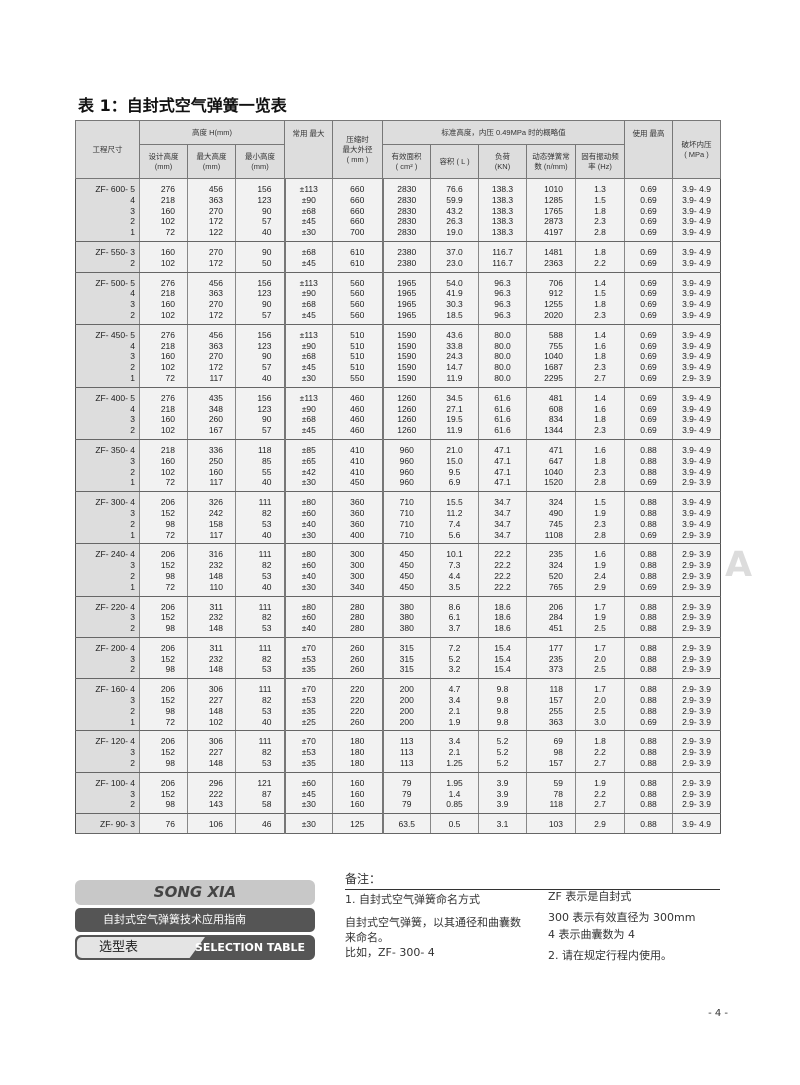 This screenshot has height=1085, width=800. I want to click on value-cell: 53, so click(260, 524).